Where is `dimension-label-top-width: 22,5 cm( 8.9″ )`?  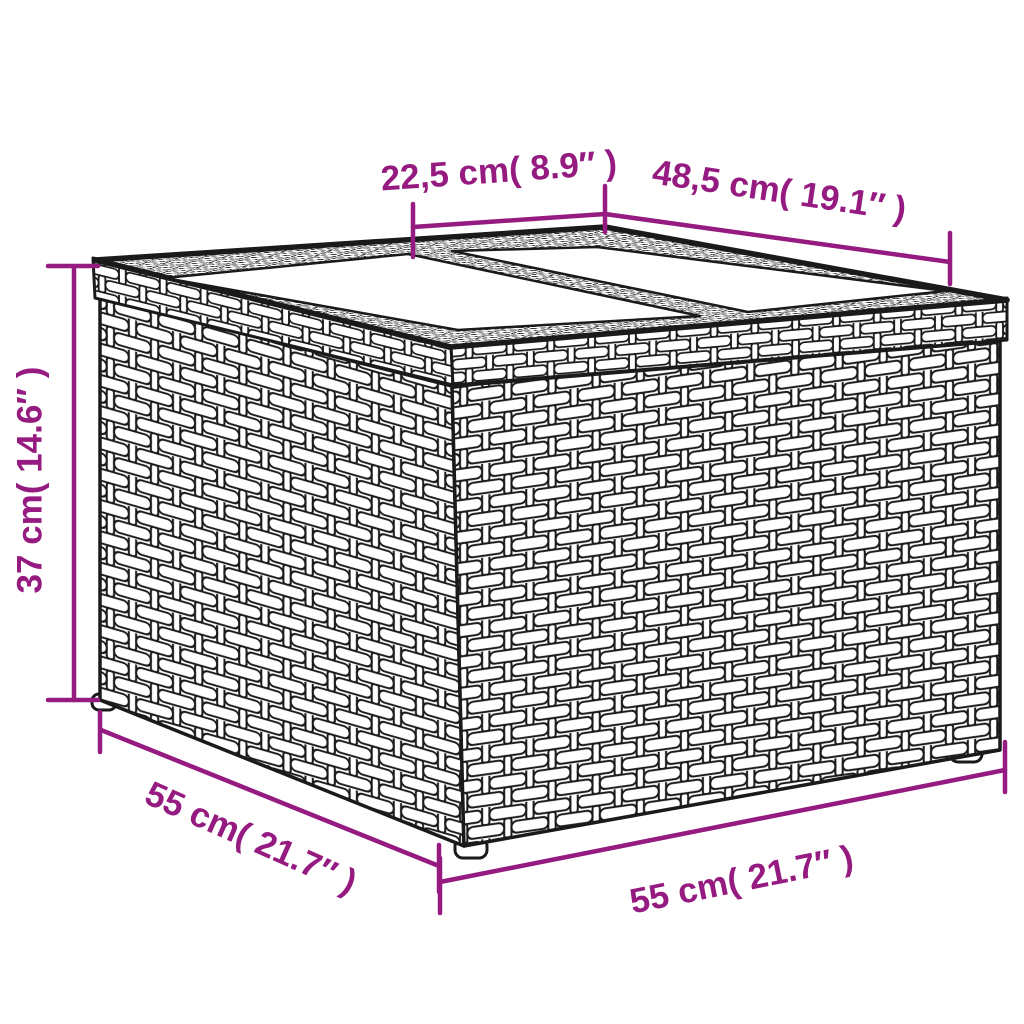 dimension-label-top-width: 22,5 cm( 8.9″ ) is located at coordinates (498, 170).